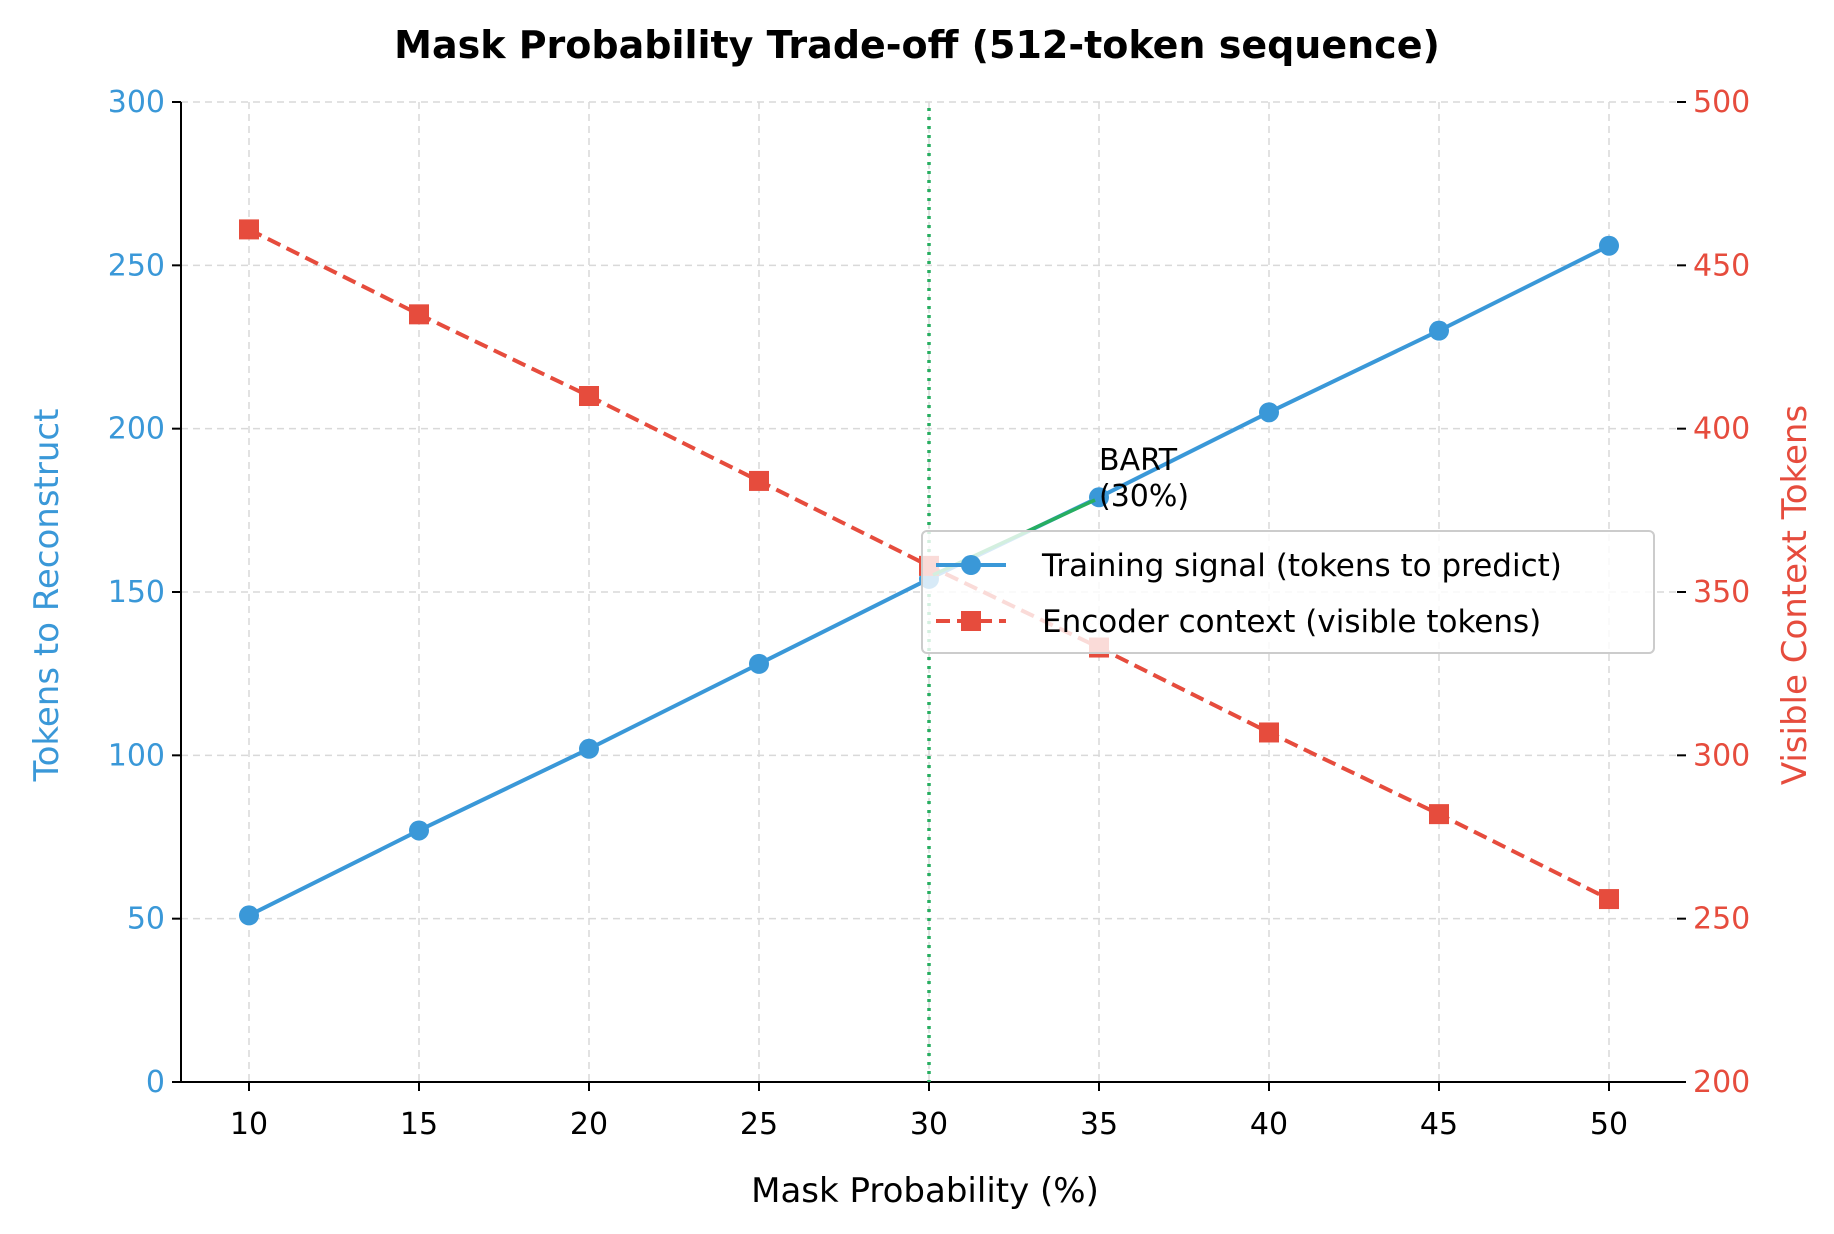 The width and height of the screenshot is (1834, 1234). What do you see at coordinates (1291, 622) in the screenshot?
I see `legend-label: Encoder context (visible tokens)` at bounding box center [1291, 622].